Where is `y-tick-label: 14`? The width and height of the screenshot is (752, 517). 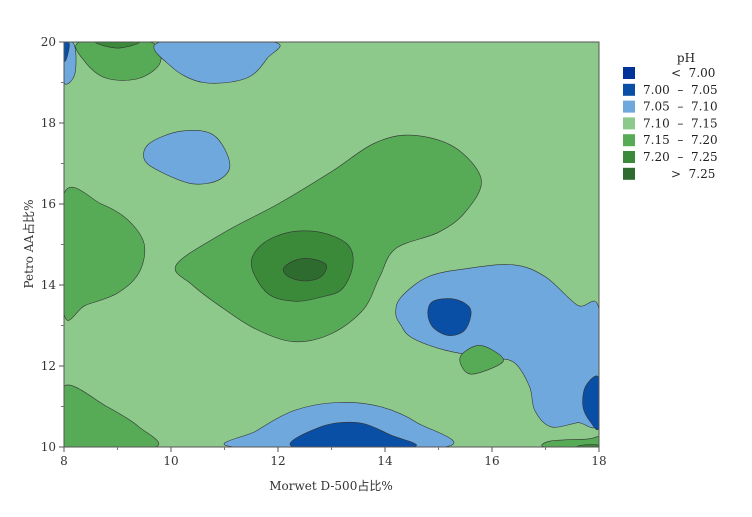
y-tick-label: 14 is located at coordinates (49, 285).